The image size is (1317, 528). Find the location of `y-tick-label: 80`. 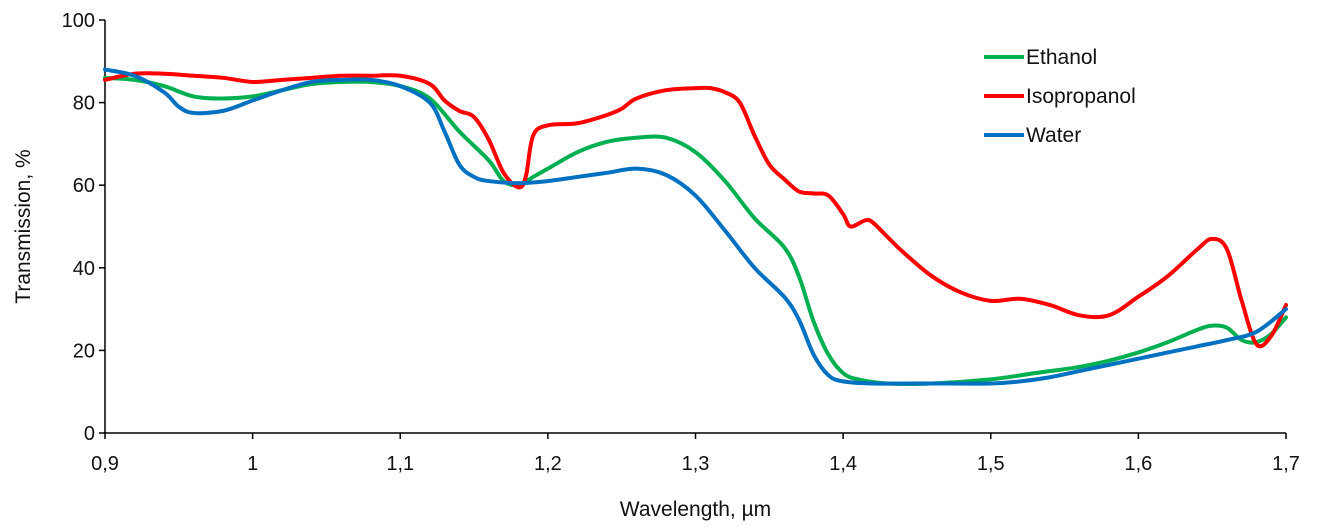

y-tick-label: 80 is located at coordinates (84, 104).